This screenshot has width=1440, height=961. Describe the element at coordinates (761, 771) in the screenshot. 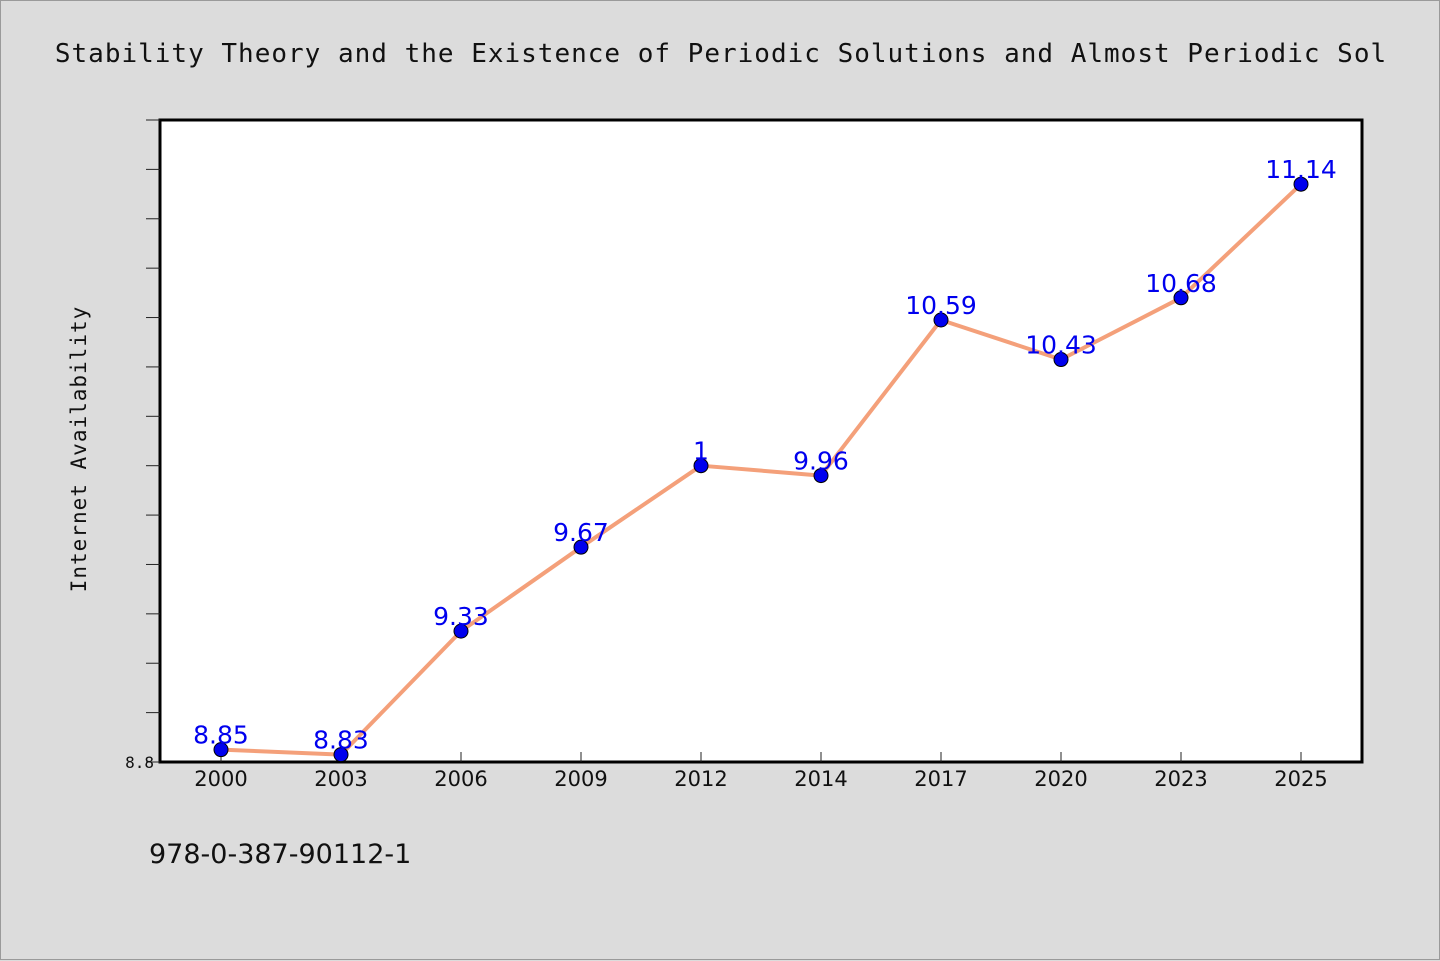

I see `x-axis-ticks: 2000 2003 2006 2009 2012 2014 2017 2020 2023 2025` at that location.